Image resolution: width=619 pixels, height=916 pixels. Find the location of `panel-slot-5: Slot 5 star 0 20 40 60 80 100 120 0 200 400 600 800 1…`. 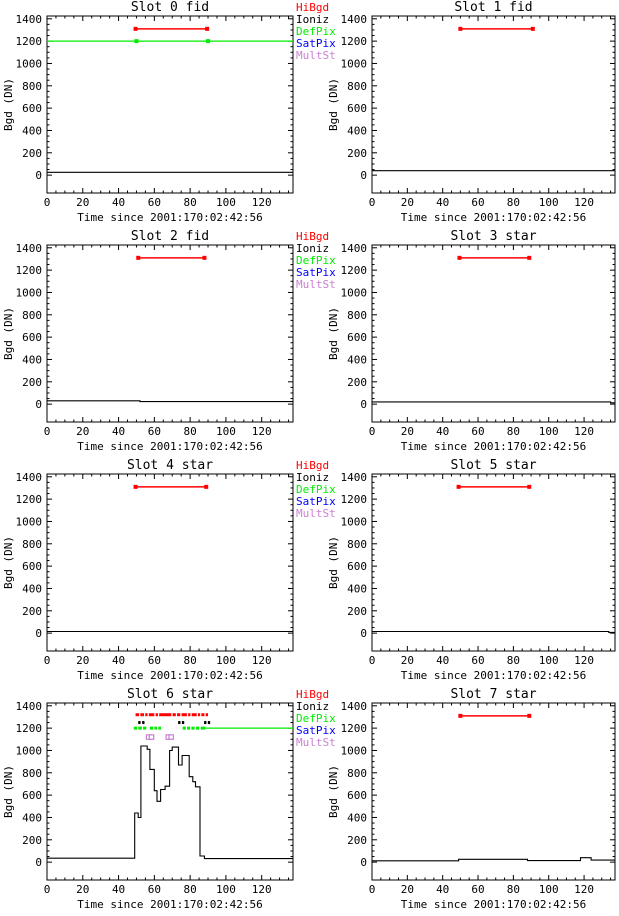

panel-slot-5: Slot 5 star 0 20 40 60 80 100 120 0 200 400 600 800 1… is located at coordinates (464, 572).